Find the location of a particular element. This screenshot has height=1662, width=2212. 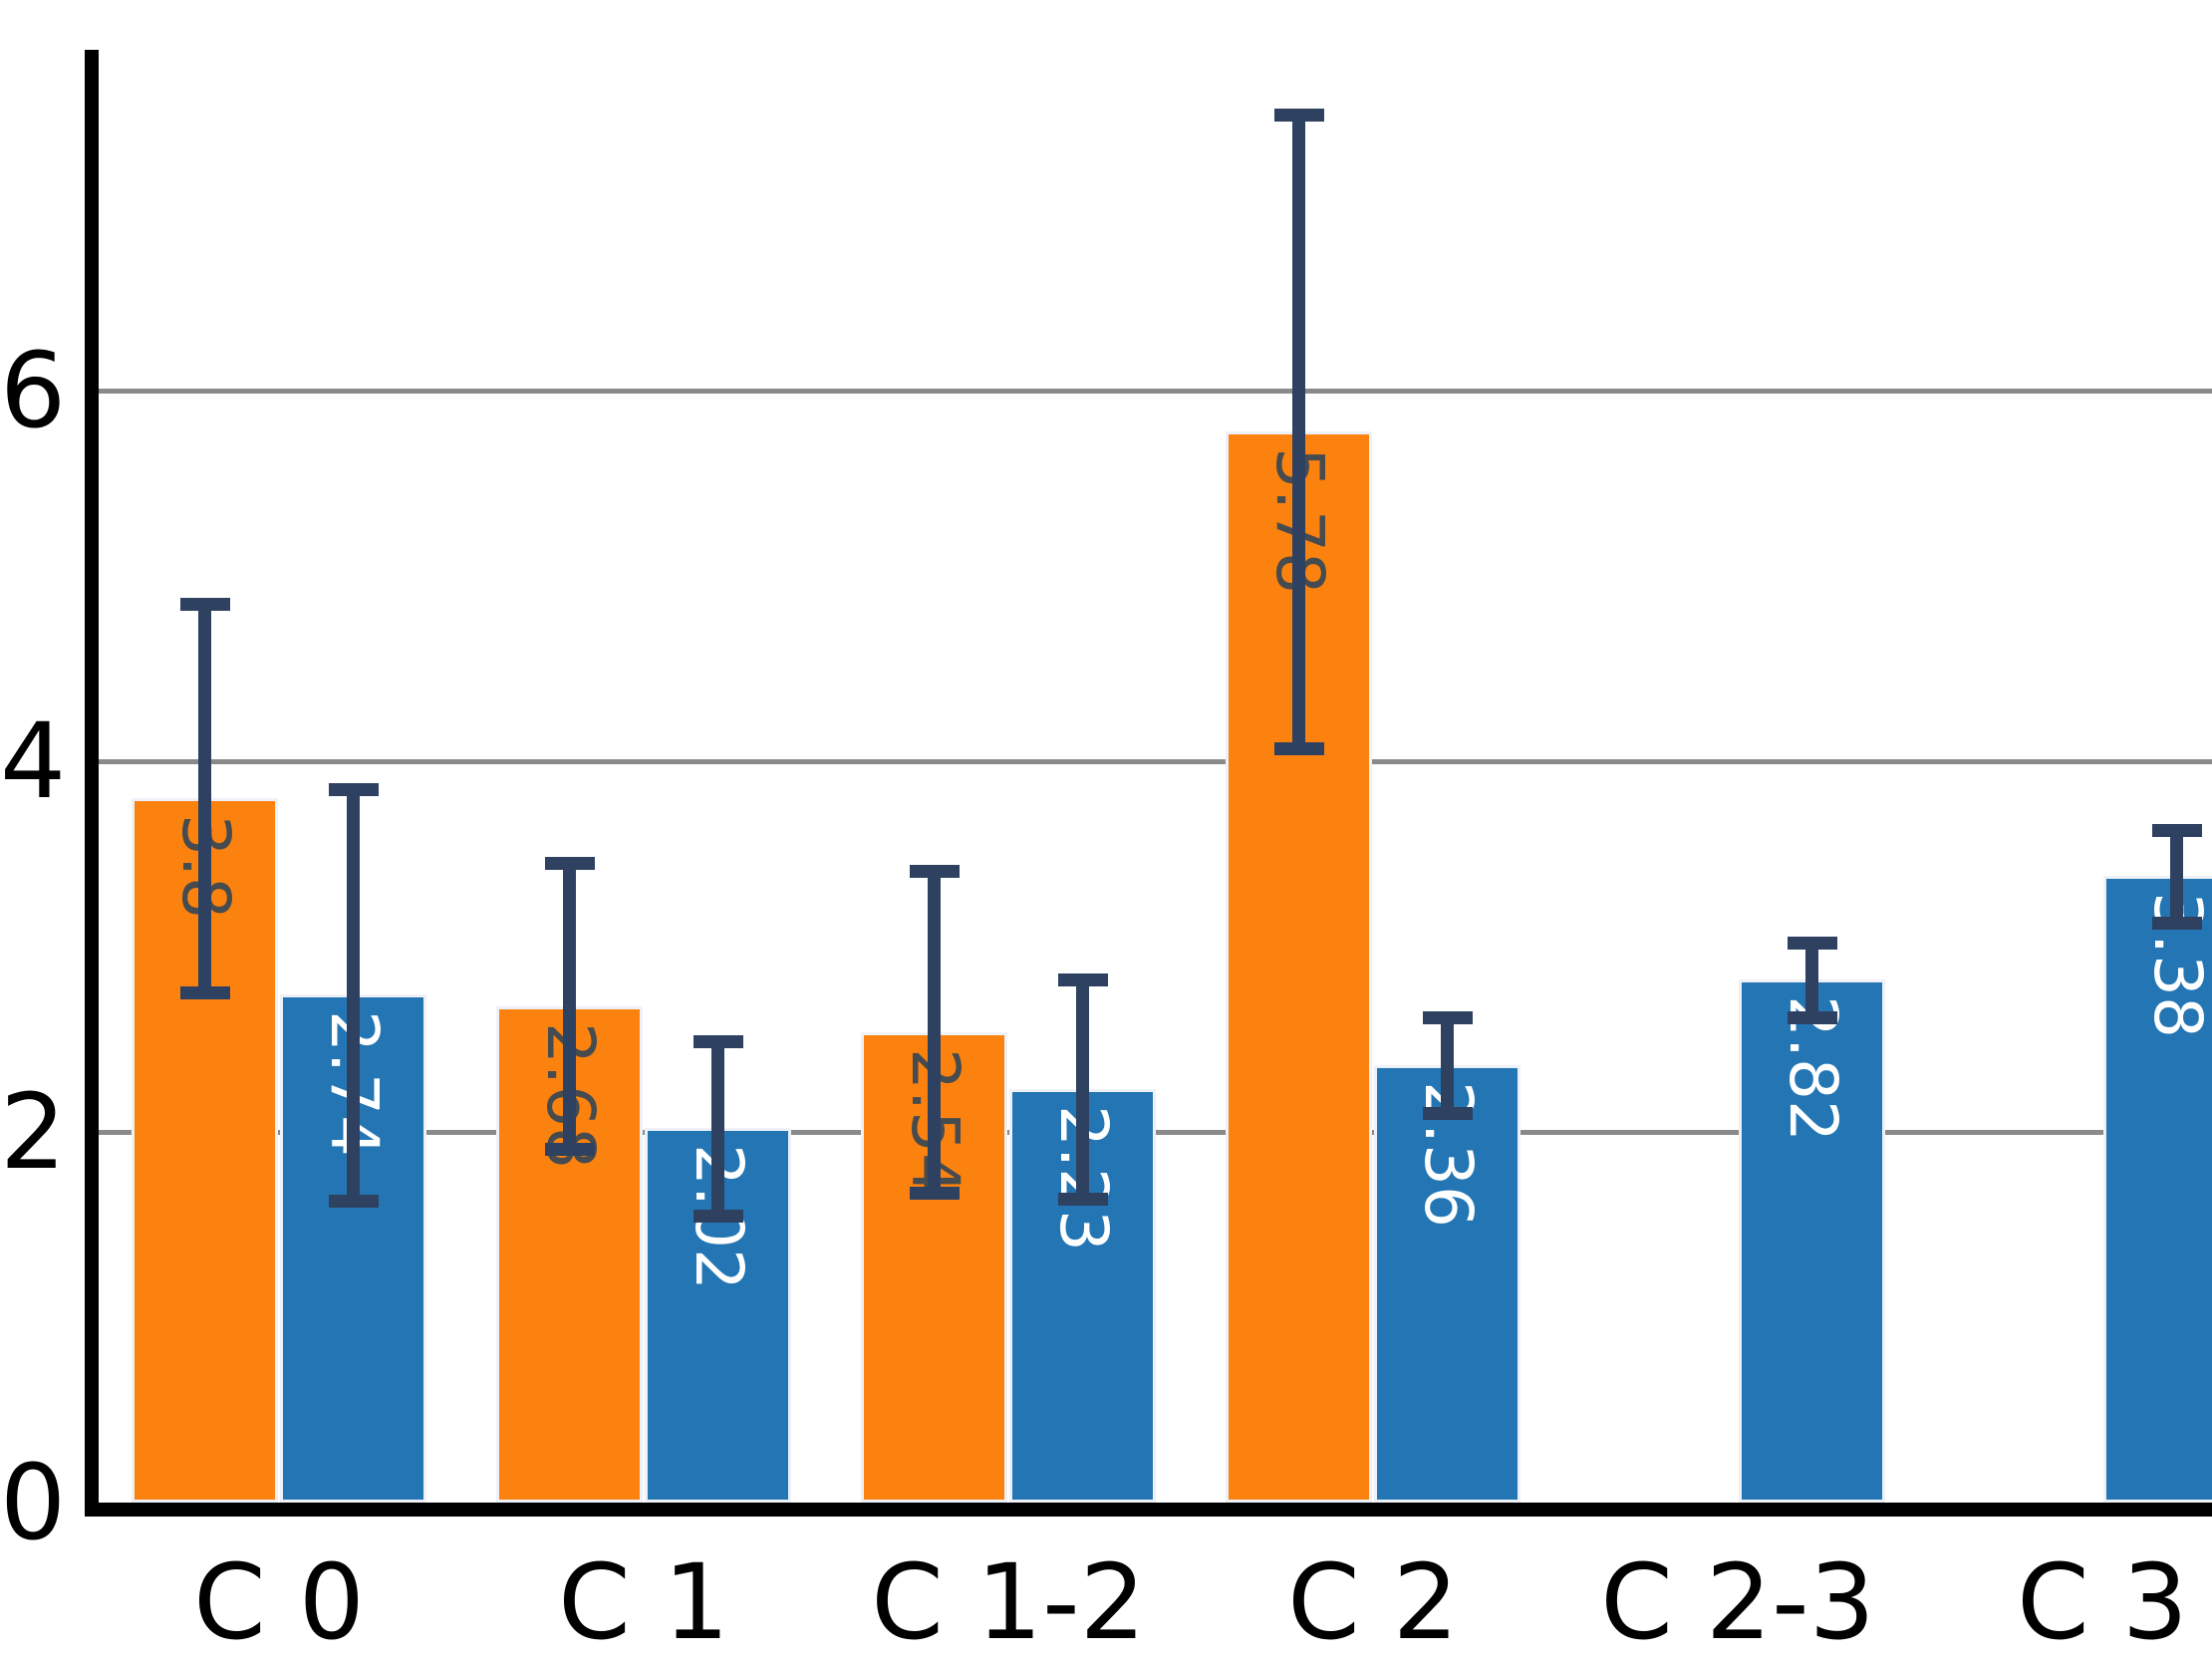

errorbar-blue-C 1 is located at coordinates (718, 1128).